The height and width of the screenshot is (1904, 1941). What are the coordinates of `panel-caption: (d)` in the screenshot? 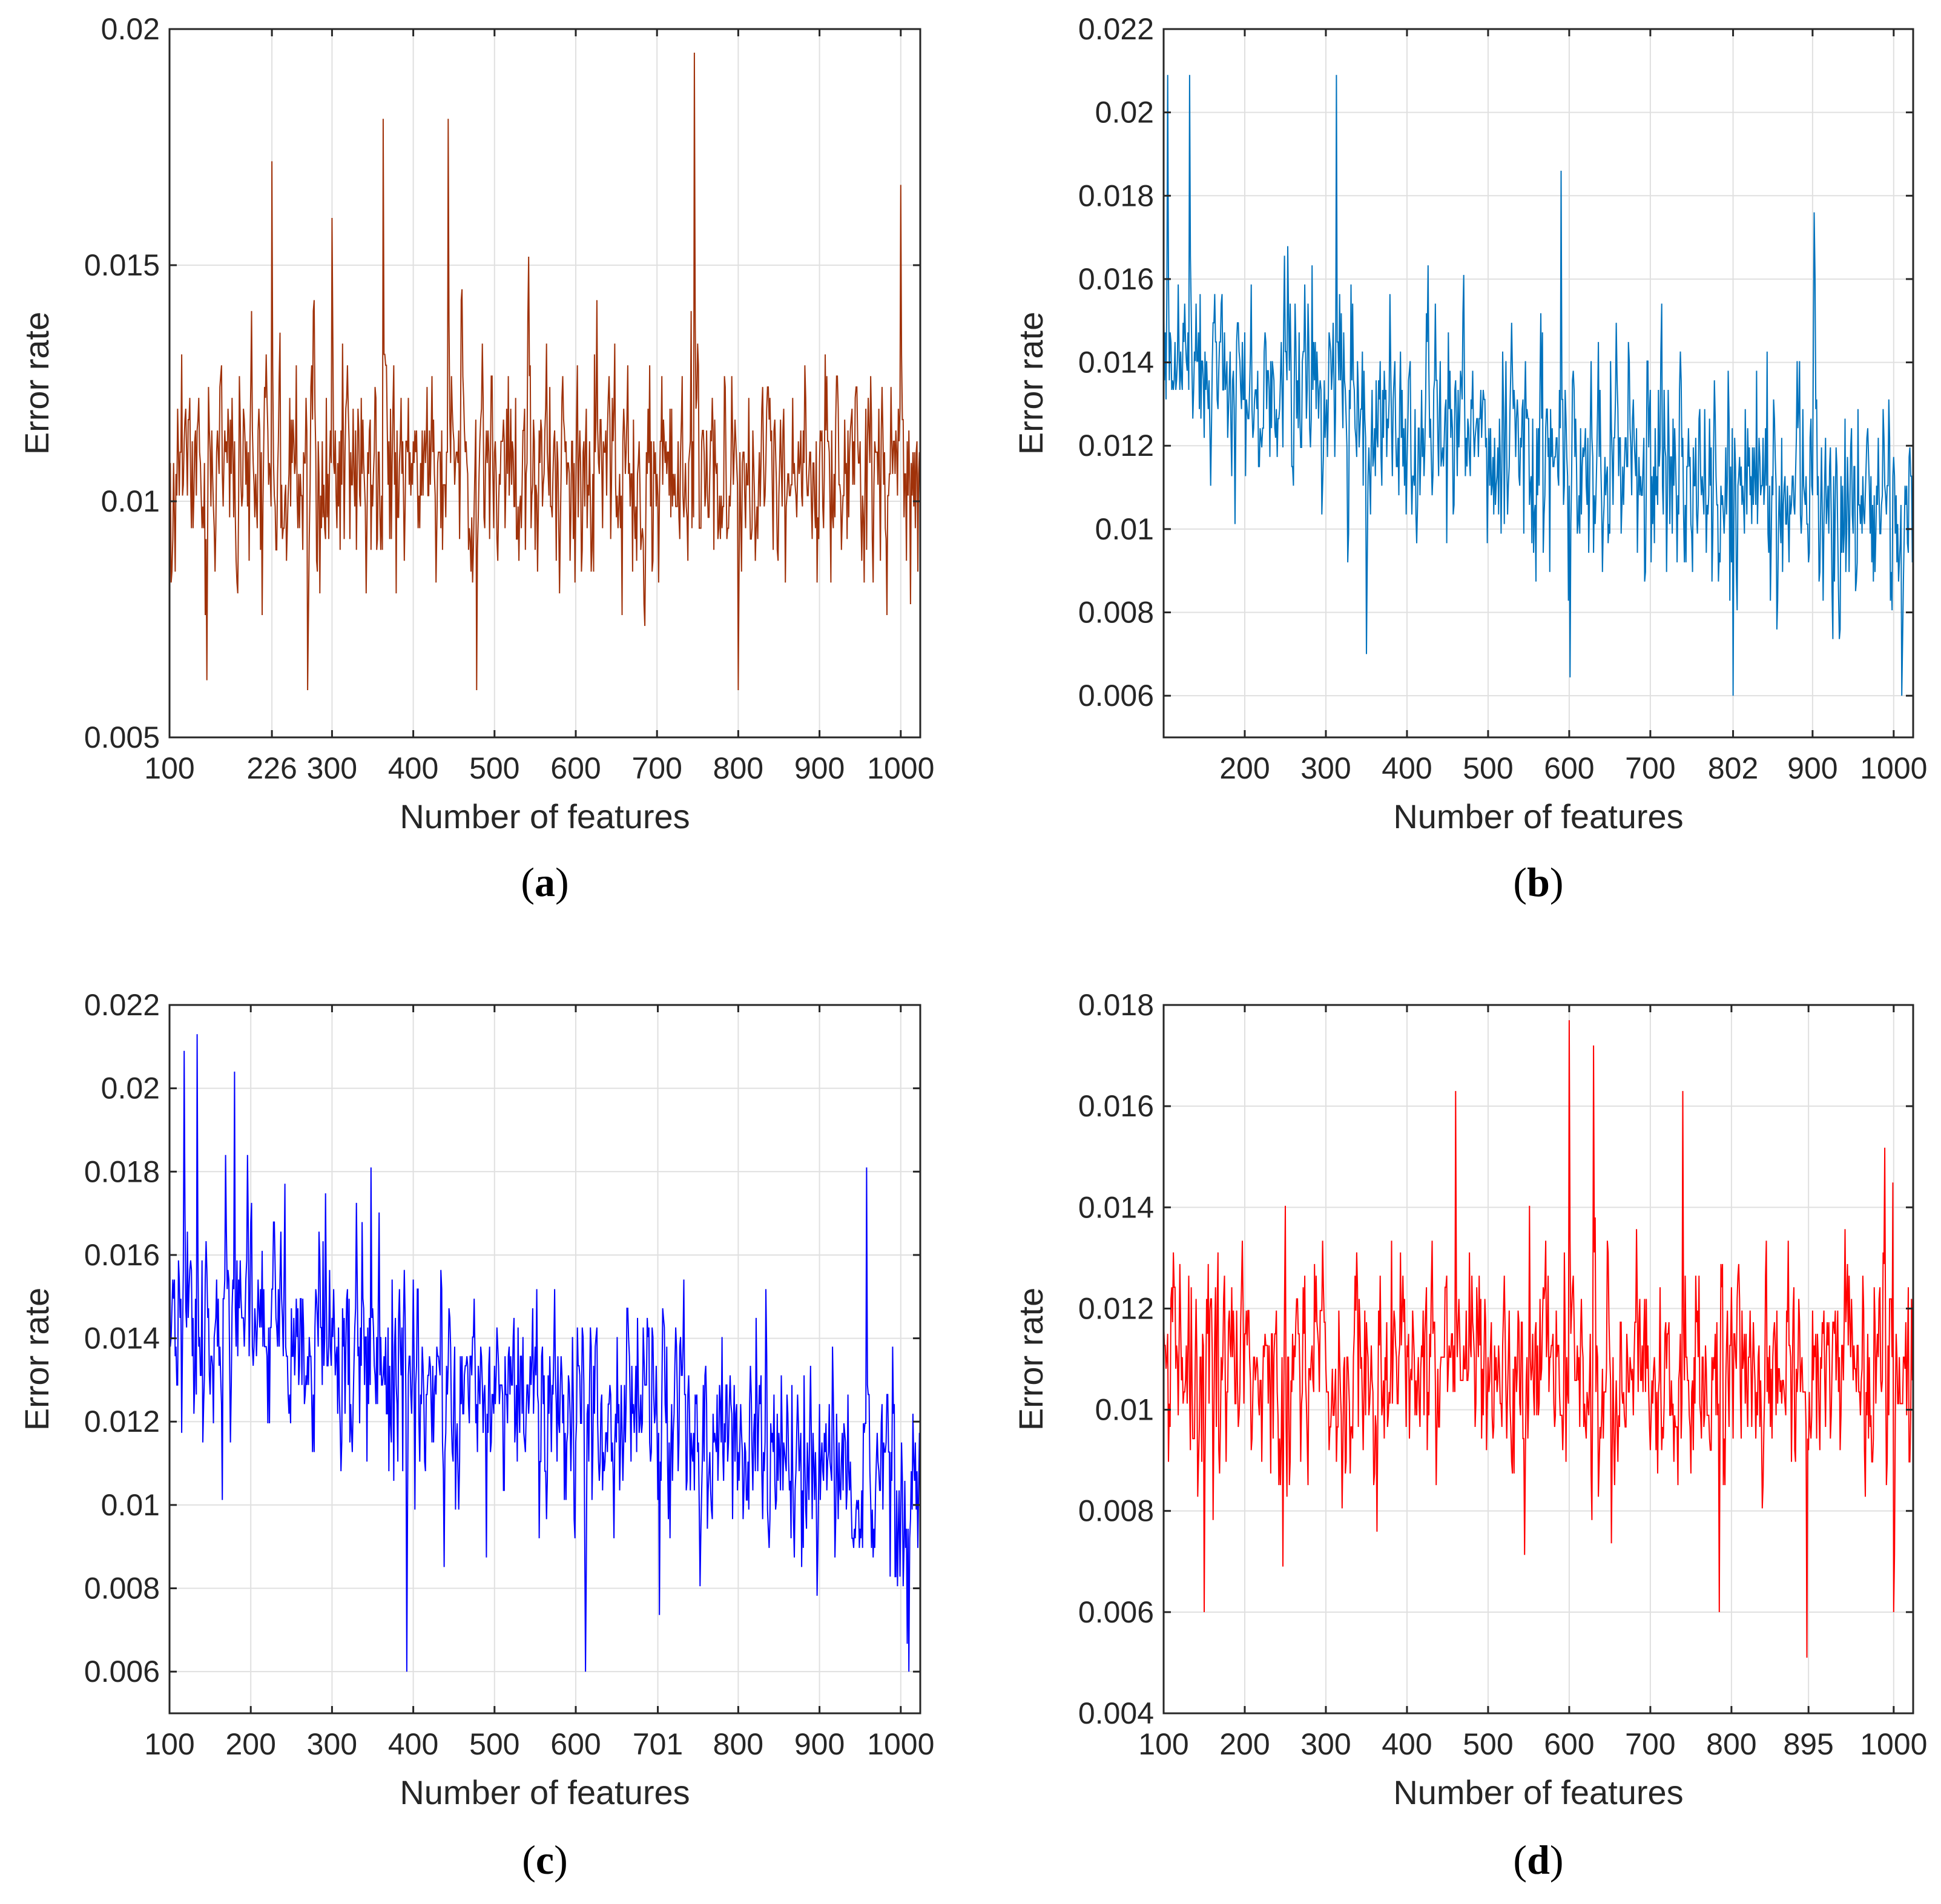 It's located at (1538, 1860).